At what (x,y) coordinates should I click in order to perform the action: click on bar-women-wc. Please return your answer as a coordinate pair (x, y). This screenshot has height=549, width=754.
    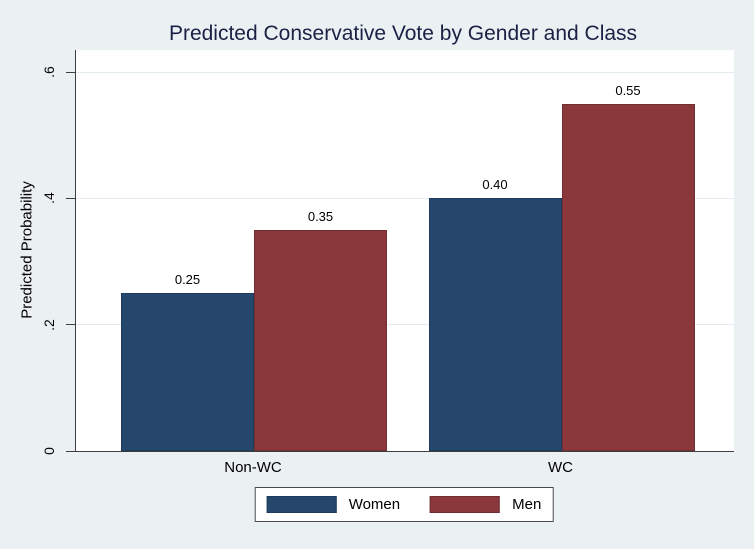
    Looking at the image, I should click on (495, 324).